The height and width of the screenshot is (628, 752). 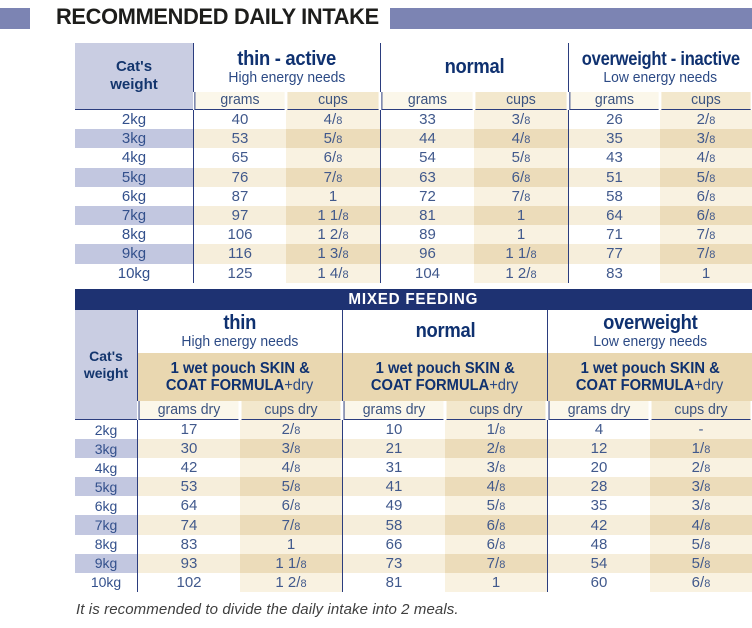 I want to click on banner-bar-left, so click(x=15, y=18).